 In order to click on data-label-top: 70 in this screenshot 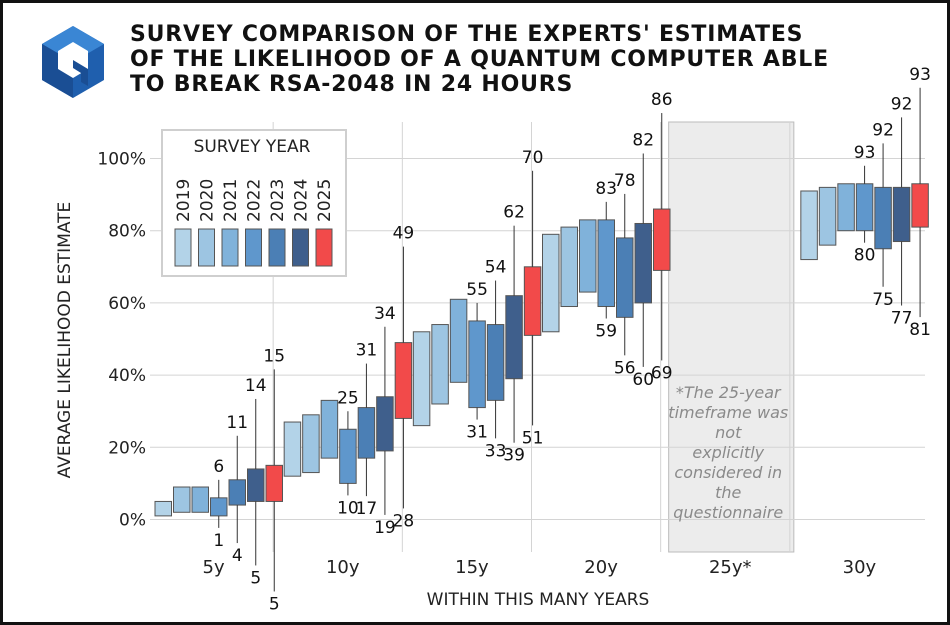, I will do `click(533, 158)`.